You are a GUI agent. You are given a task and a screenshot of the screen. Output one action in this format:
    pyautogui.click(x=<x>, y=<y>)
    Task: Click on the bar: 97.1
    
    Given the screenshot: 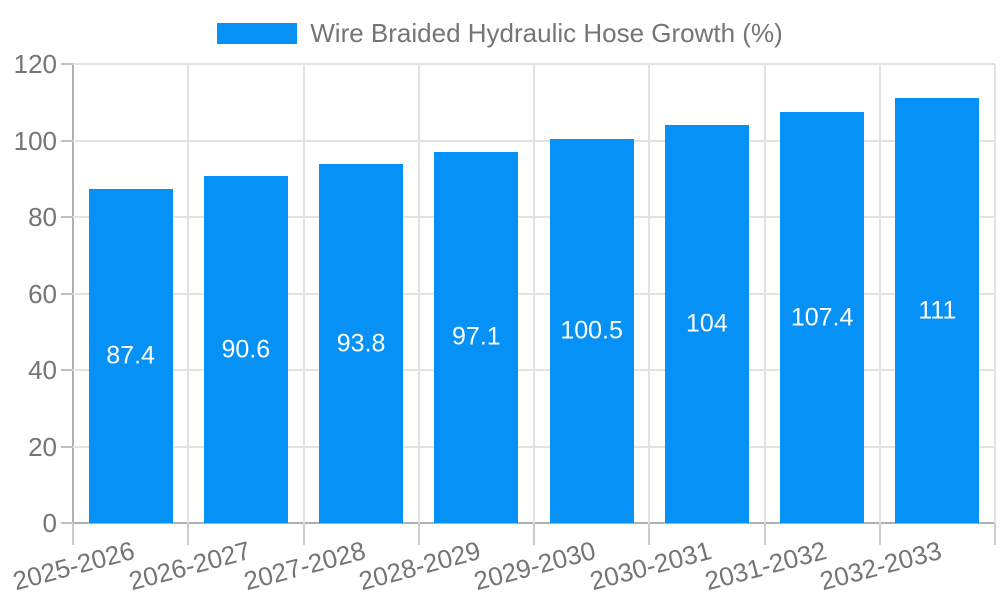 What is the action you would take?
    pyautogui.click(x=476, y=337)
    